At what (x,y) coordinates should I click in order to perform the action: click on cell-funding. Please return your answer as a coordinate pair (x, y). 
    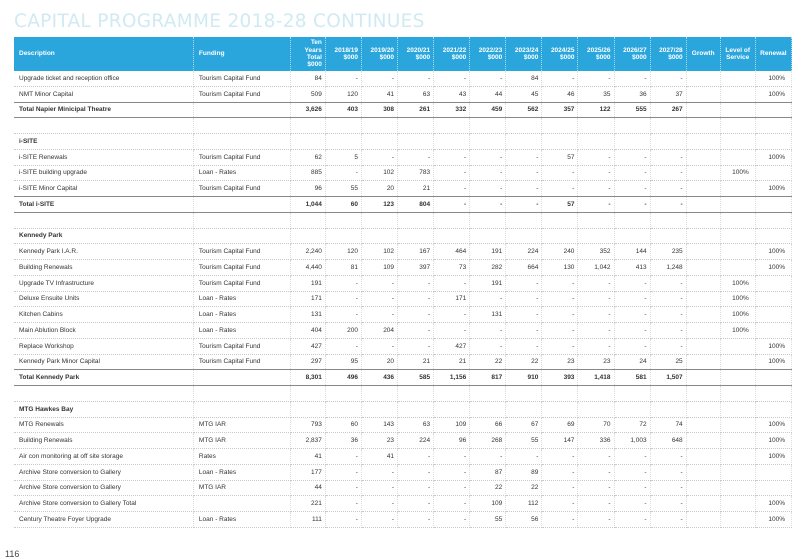
    Looking at the image, I should click on (242, 204).